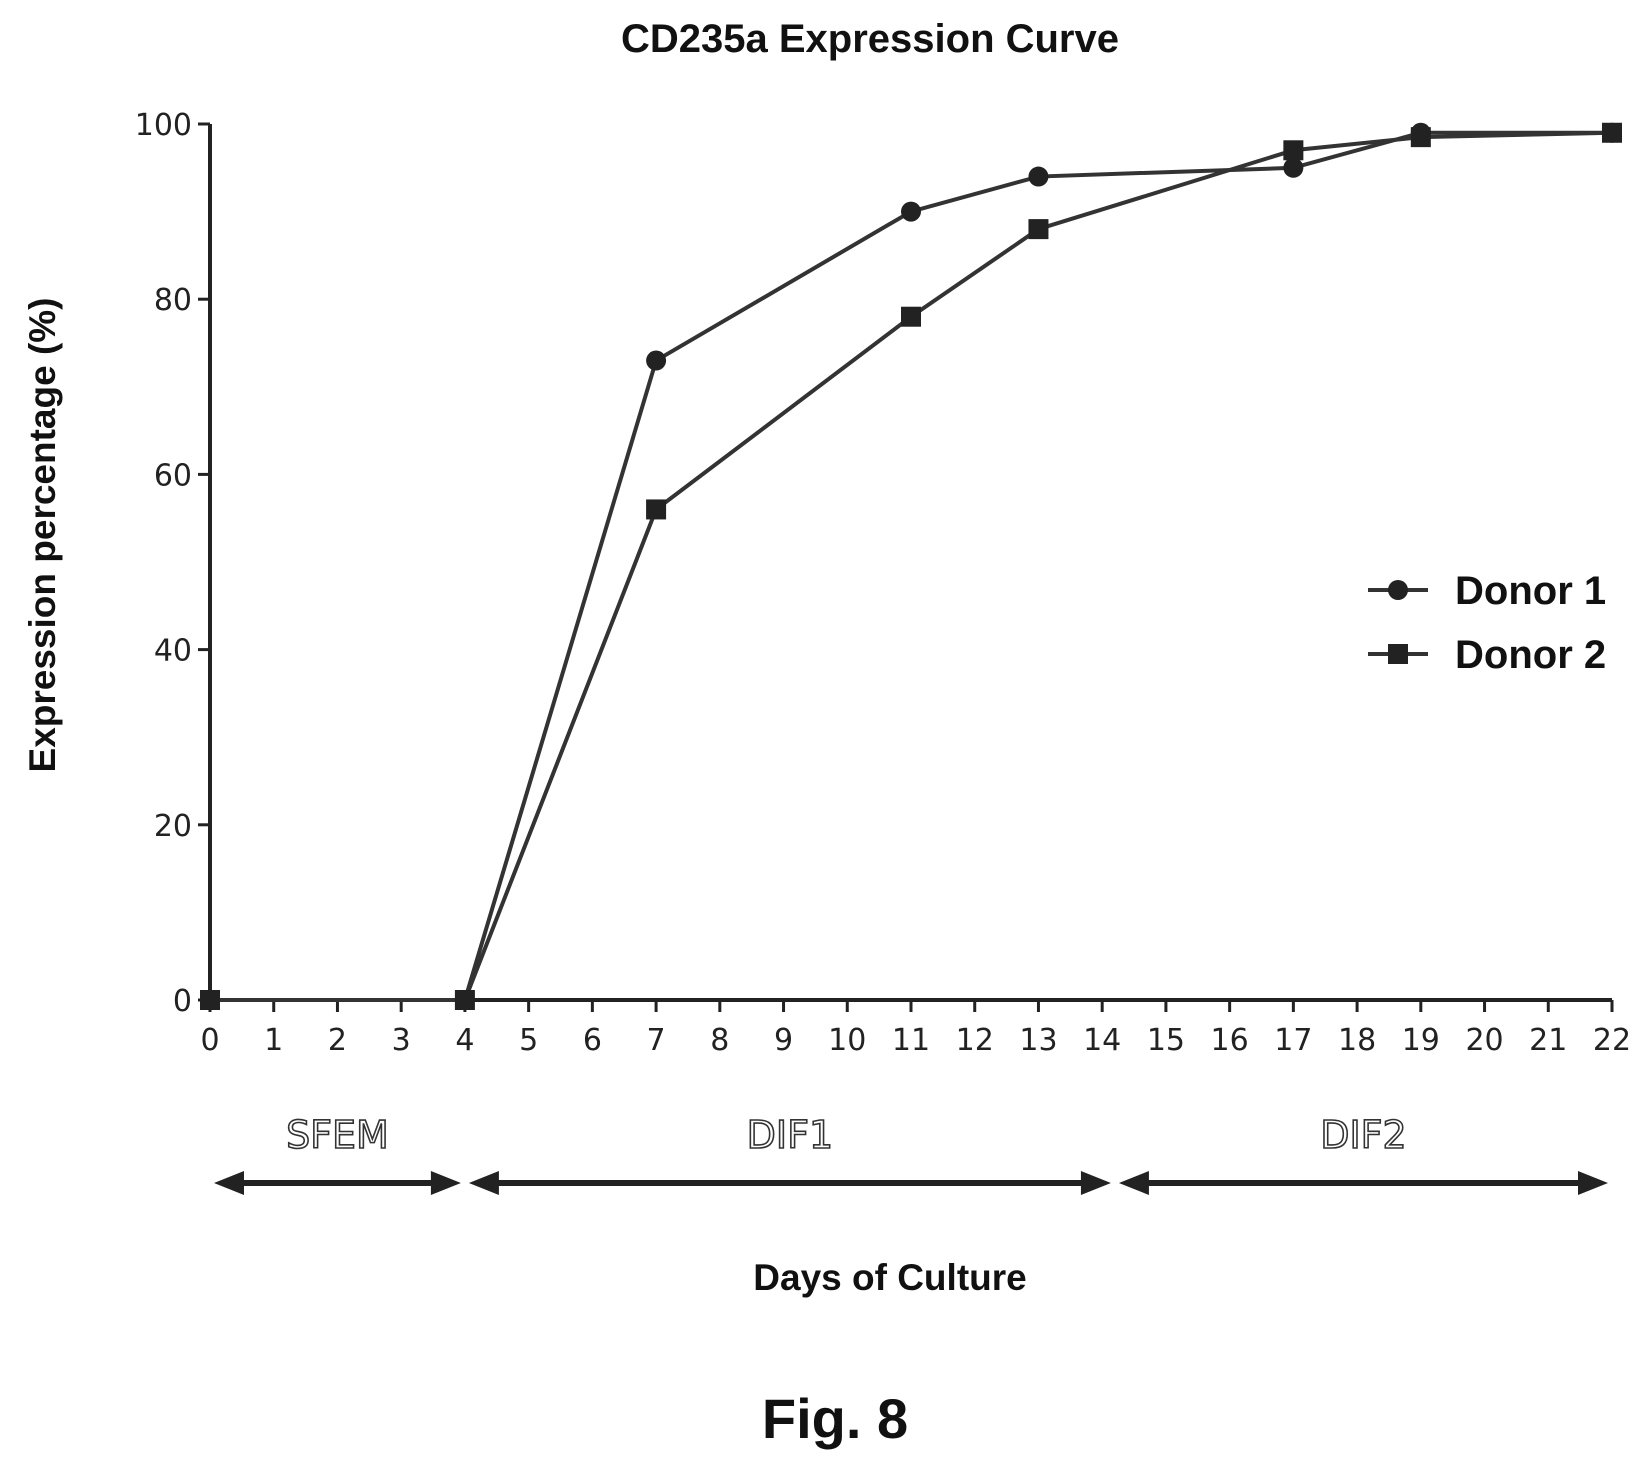 The width and height of the screenshot is (1645, 1462). I want to click on legend-label: Donor 2, so click(1530, 655).